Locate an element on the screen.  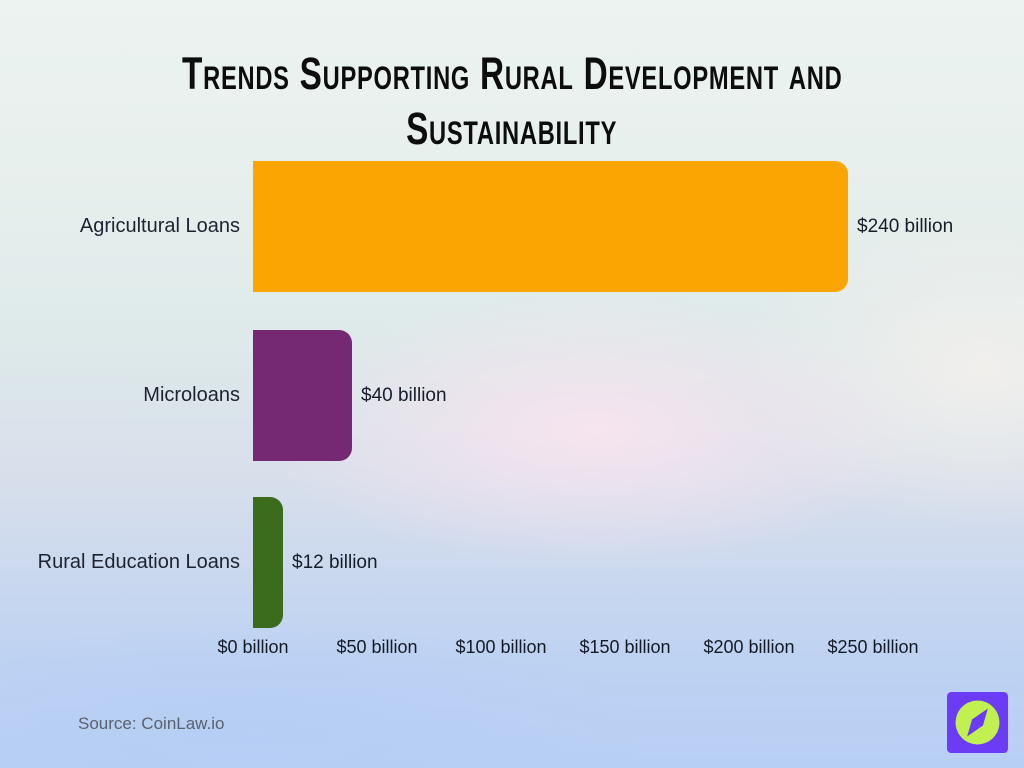
x-tick-label: $250 billion is located at coordinates (873, 647).